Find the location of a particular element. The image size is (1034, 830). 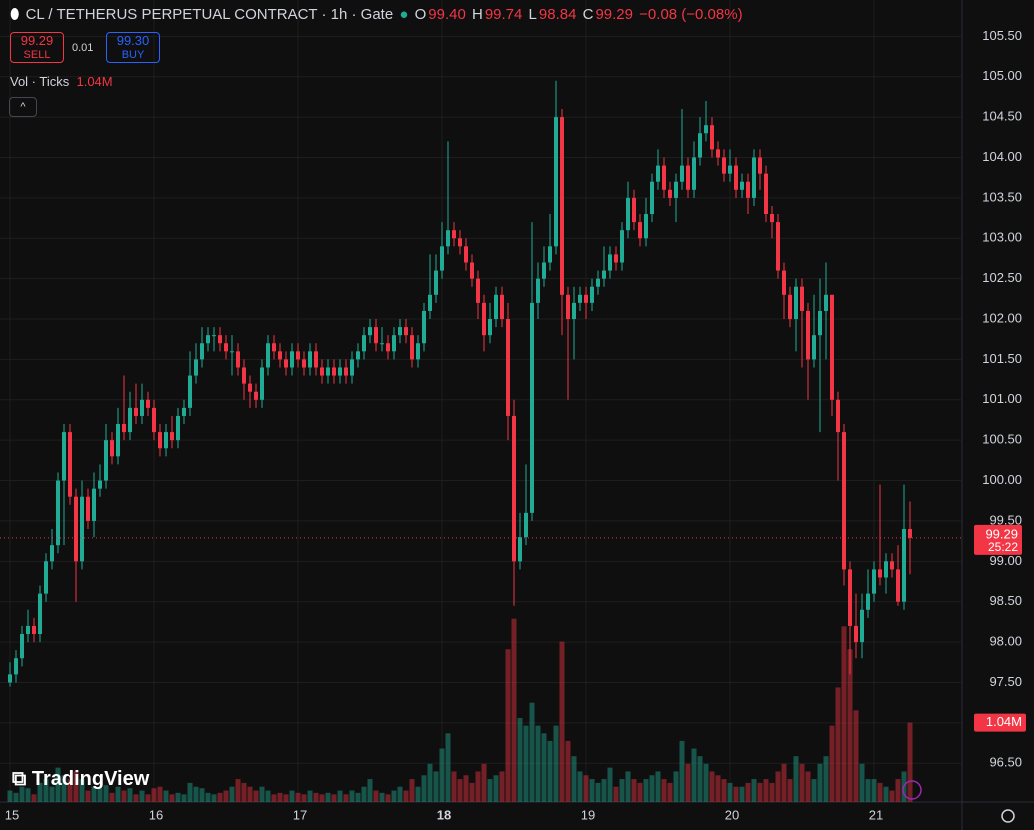

y-tick-label: 105.00 is located at coordinates (1002, 75).